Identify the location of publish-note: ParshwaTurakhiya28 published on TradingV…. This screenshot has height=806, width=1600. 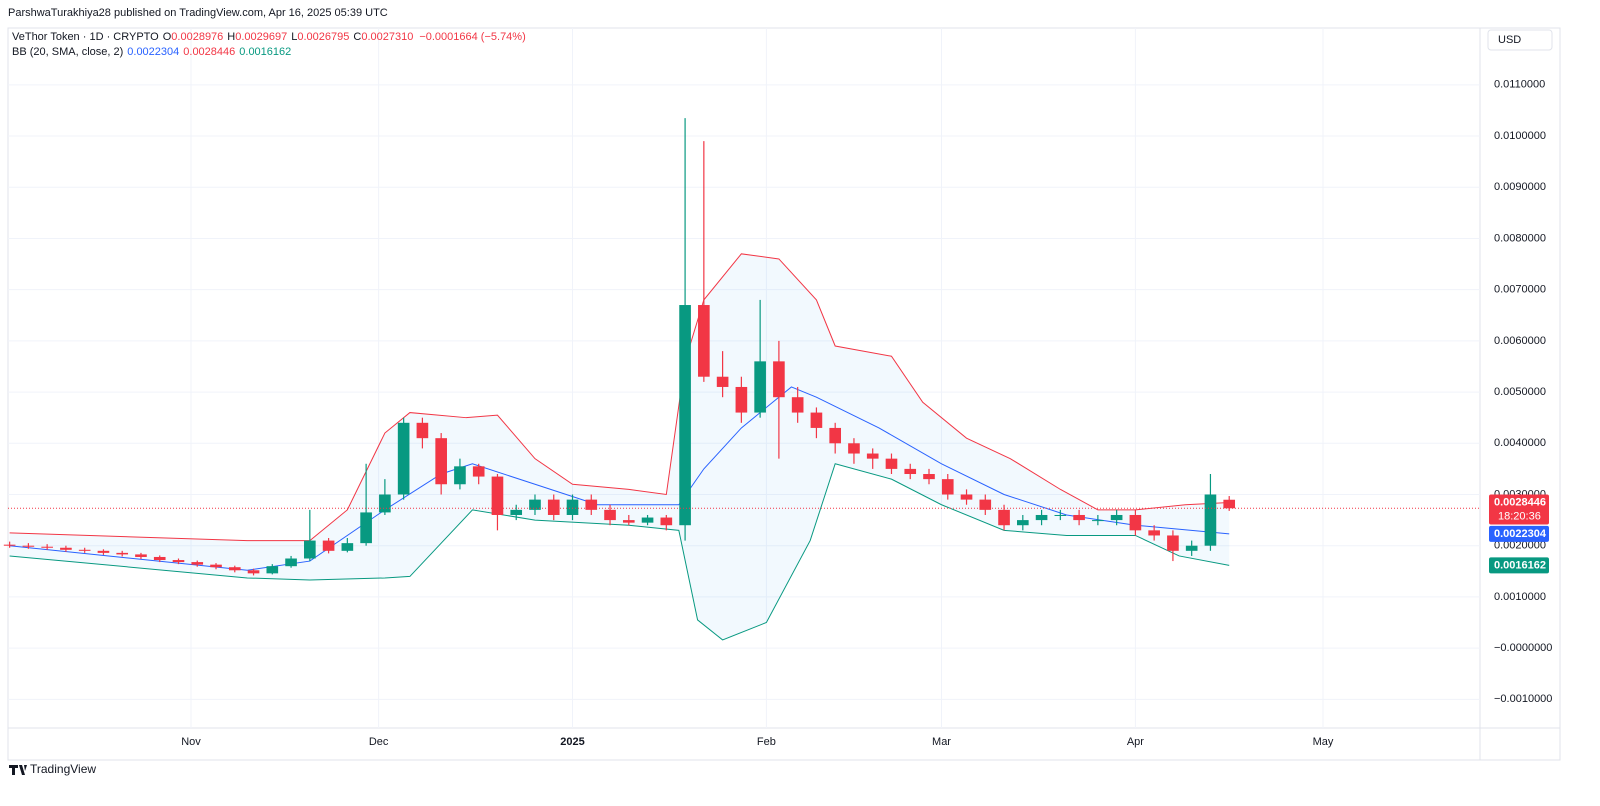
(198, 13).